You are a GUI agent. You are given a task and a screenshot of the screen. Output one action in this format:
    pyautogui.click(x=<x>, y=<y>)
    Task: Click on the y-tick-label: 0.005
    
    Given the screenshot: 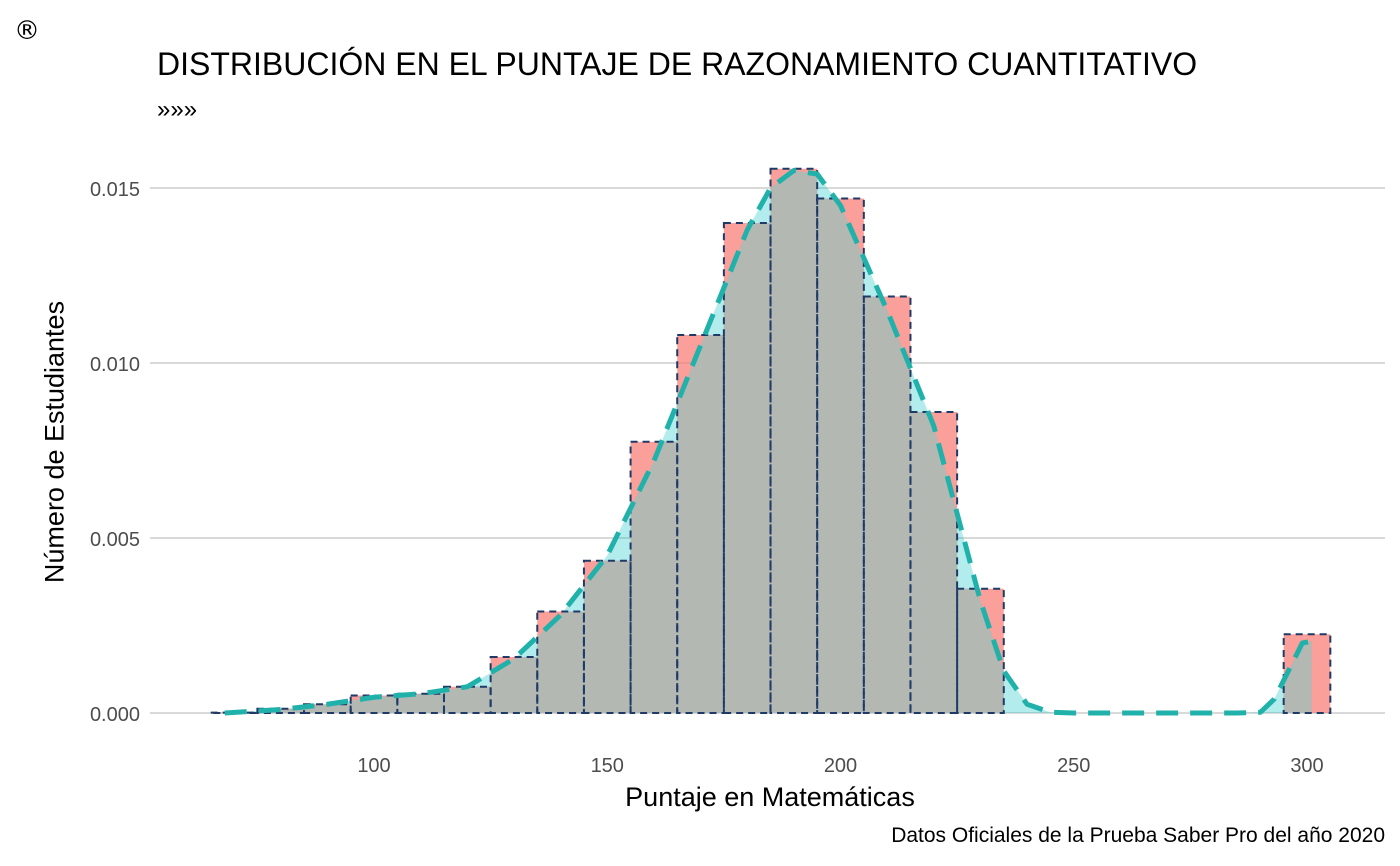 What is the action you would take?
    pyautogui.click(x=115, y=540)
    